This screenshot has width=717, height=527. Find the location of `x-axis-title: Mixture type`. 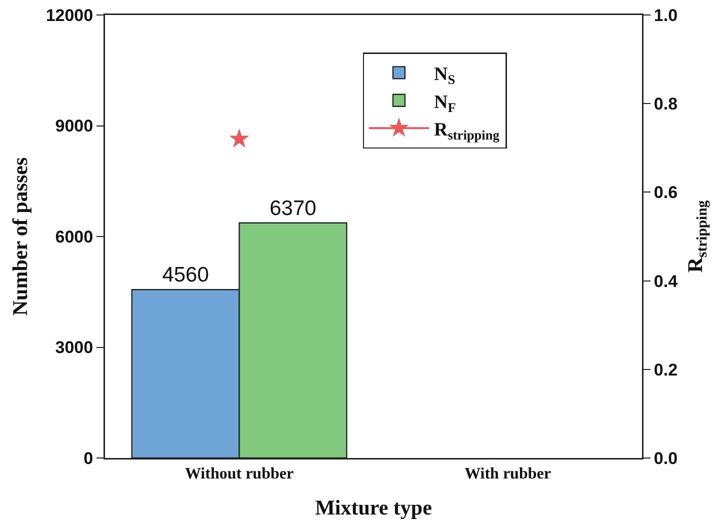

x-axis-title: Mixture type is located at coordinates (373, 508).